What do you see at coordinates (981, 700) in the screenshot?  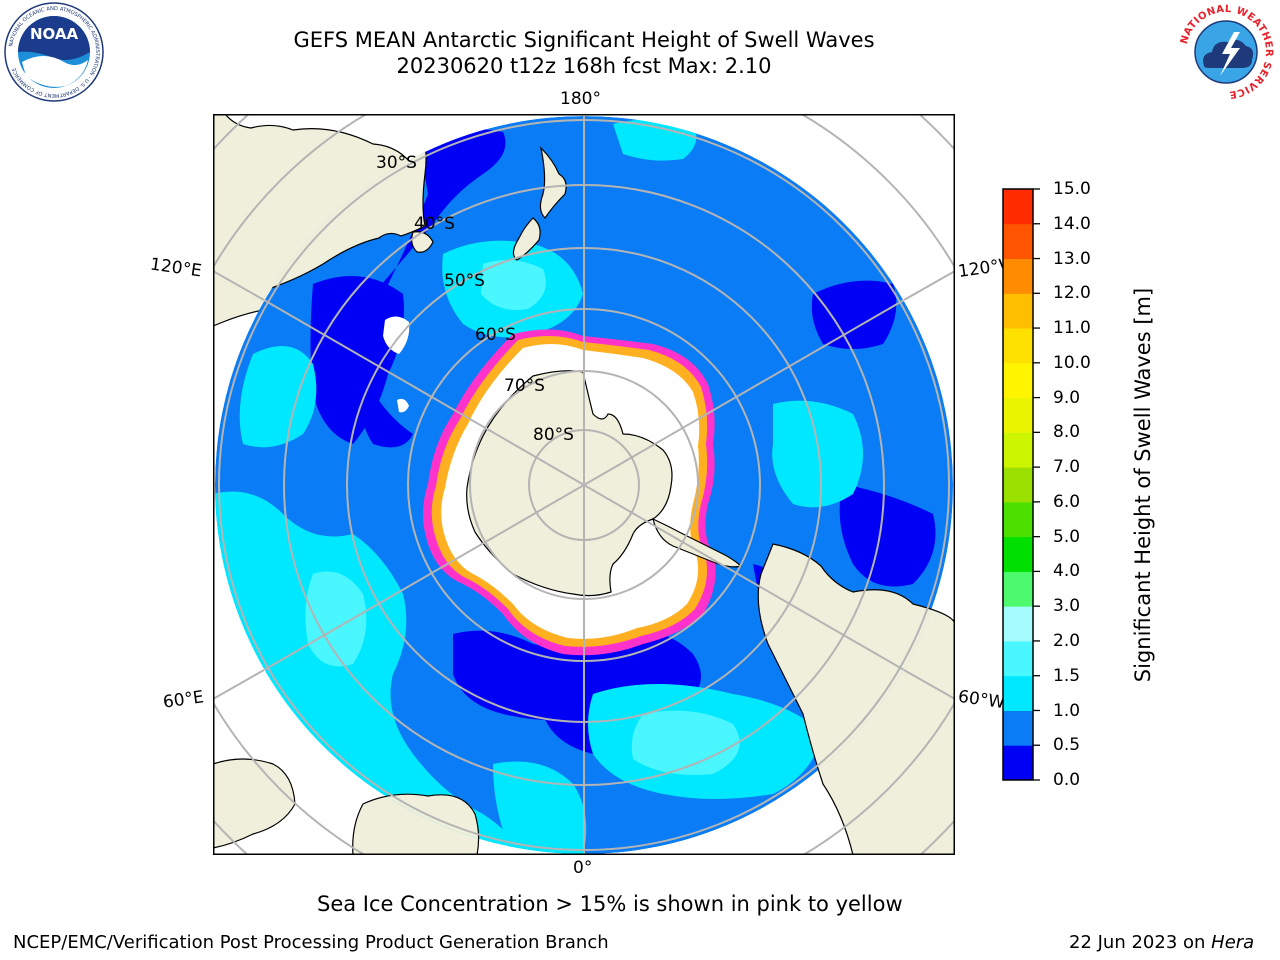 I see `lon-label-60w: 60°W` at bounding box center [981, 700].